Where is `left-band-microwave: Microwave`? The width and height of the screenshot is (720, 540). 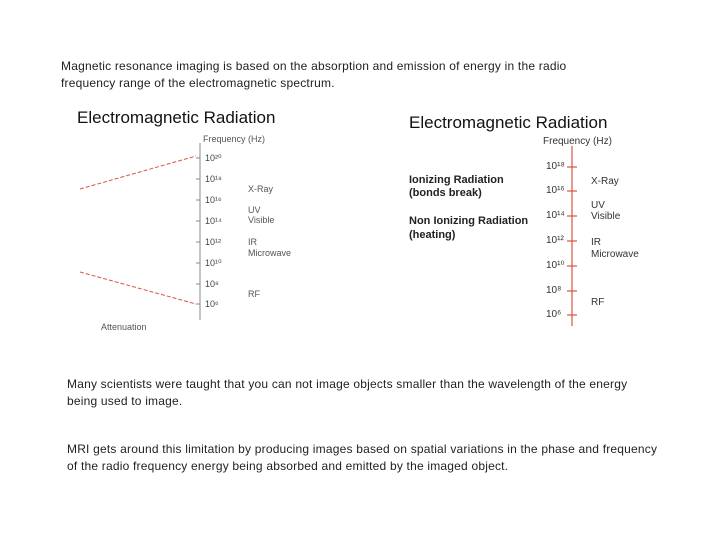
left-band-microwave: Microwave is located at coordinates (270, 253).